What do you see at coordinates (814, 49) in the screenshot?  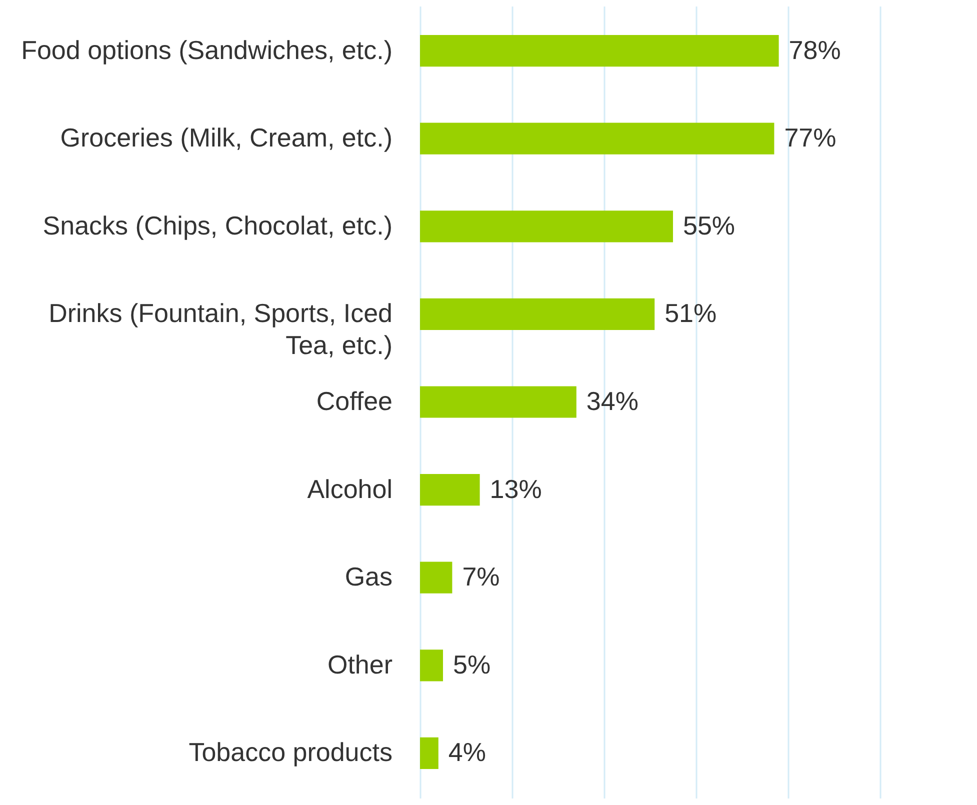 I see `data-label: 78%` at bounding box center [814, 49].